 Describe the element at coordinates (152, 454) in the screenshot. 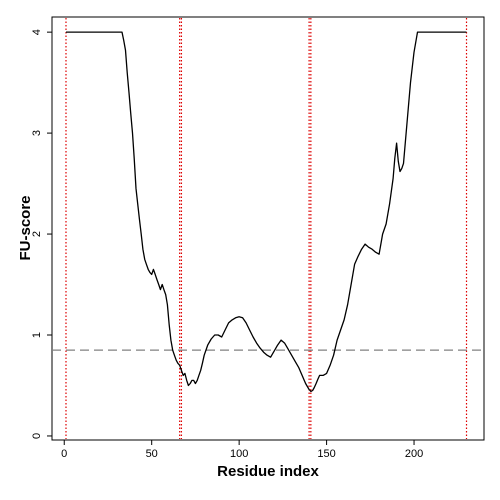

I see `x-tick-label: 50` at that location.